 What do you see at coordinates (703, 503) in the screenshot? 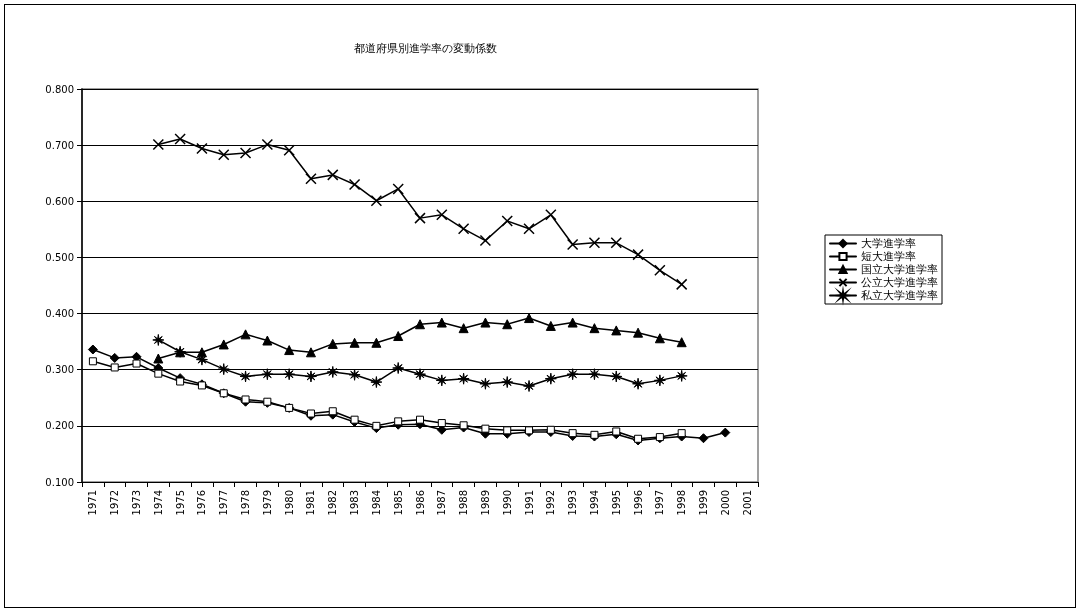
I see `x-tick-label: 1999` at bounding box center [703, 503].